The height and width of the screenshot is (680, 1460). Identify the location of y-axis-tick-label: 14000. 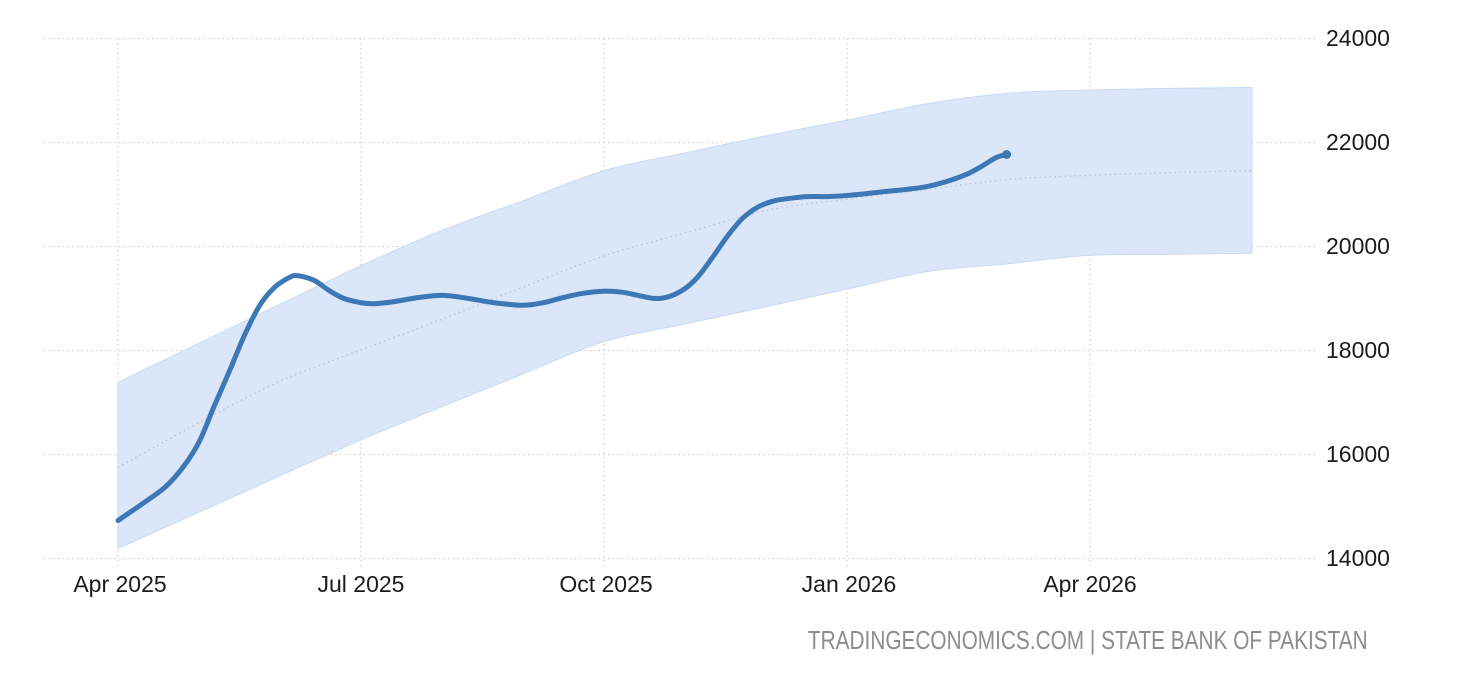
(1358, 558).